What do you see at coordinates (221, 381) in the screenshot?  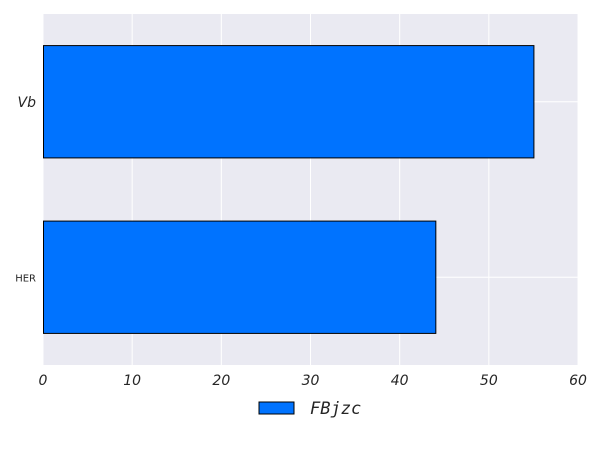 I see `x-tick-label-2: 20` at bounding box center [221, 381].